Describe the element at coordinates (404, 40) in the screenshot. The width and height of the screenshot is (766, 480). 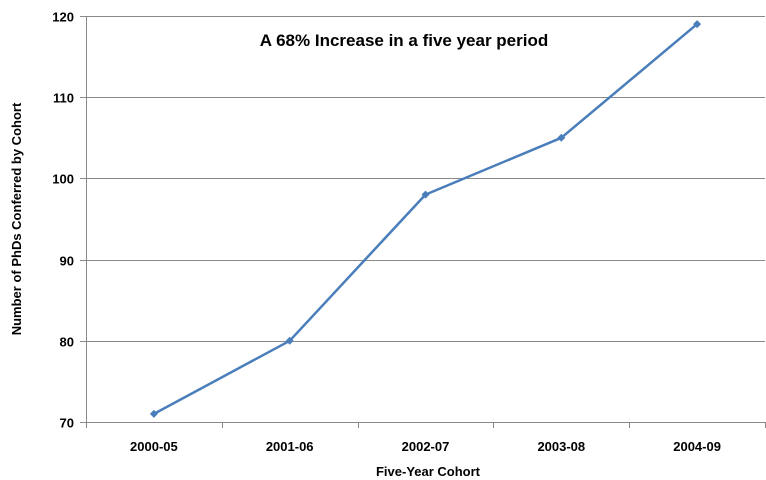
I see `chart-title: A 68% Increase in a five year period` at that location.